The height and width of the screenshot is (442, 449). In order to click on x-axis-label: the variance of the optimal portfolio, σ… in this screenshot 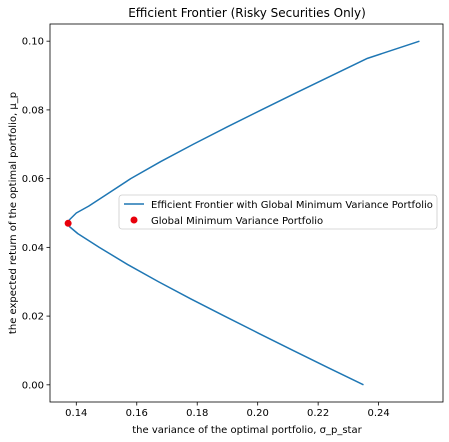, I will do `click(247, 430)`.